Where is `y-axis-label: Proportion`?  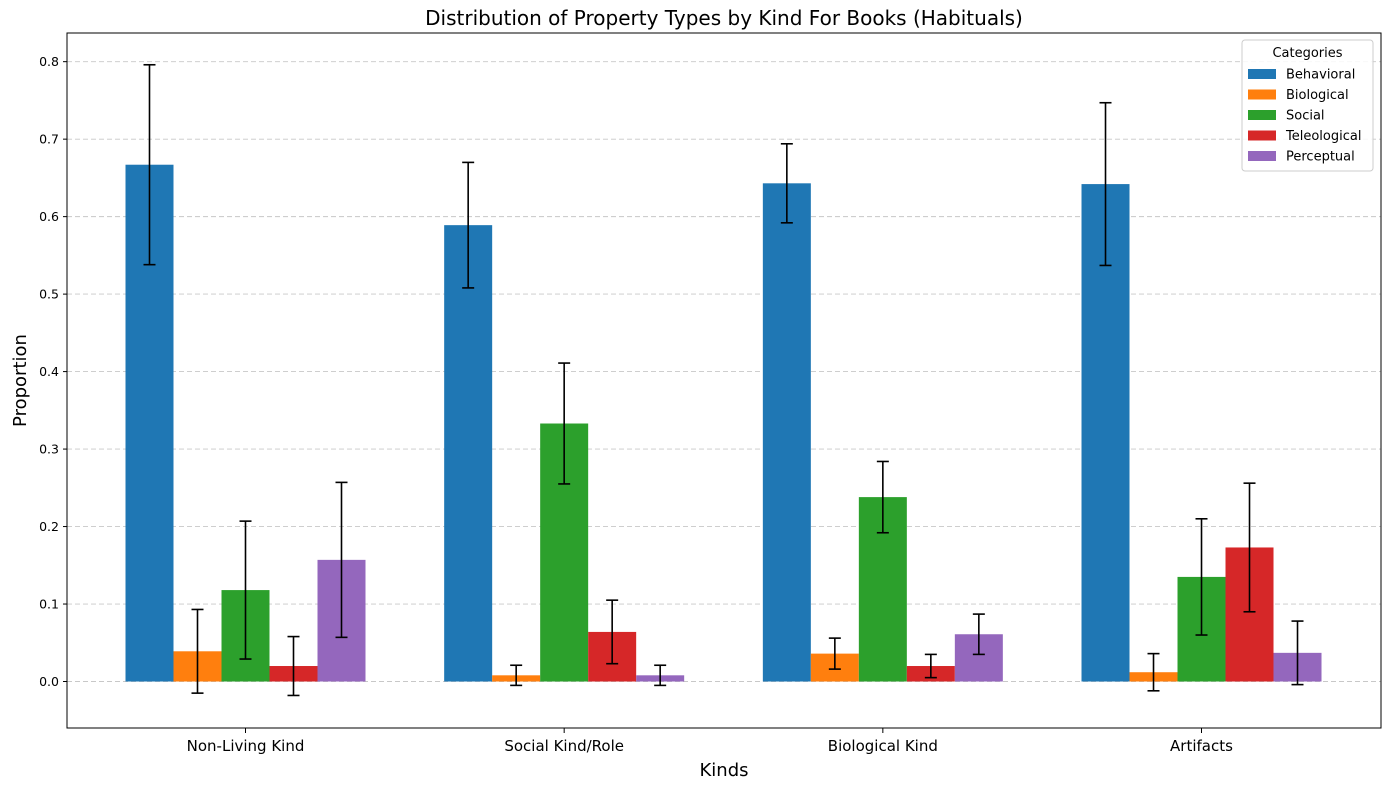
y-axis-label: Proportion is located at coordinates (20, 380).